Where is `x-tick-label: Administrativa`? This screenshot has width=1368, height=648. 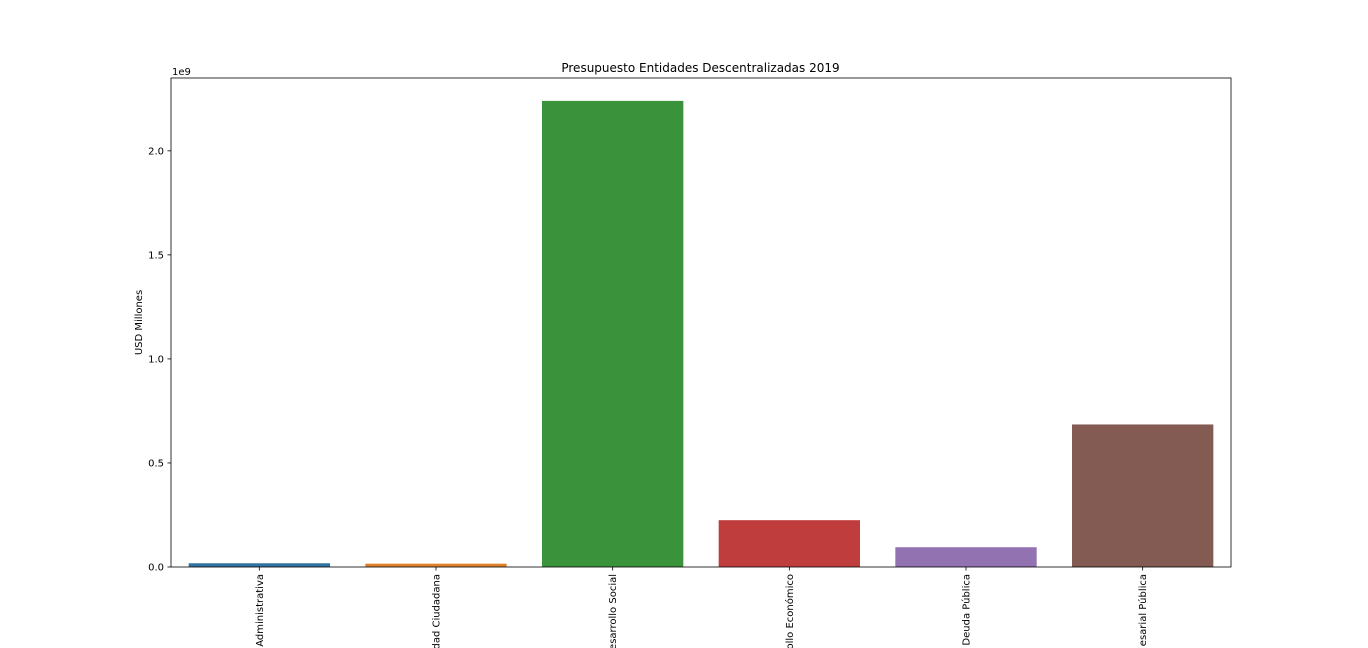
x-tick-label: Administrativa is located at coordinates (260, 610).